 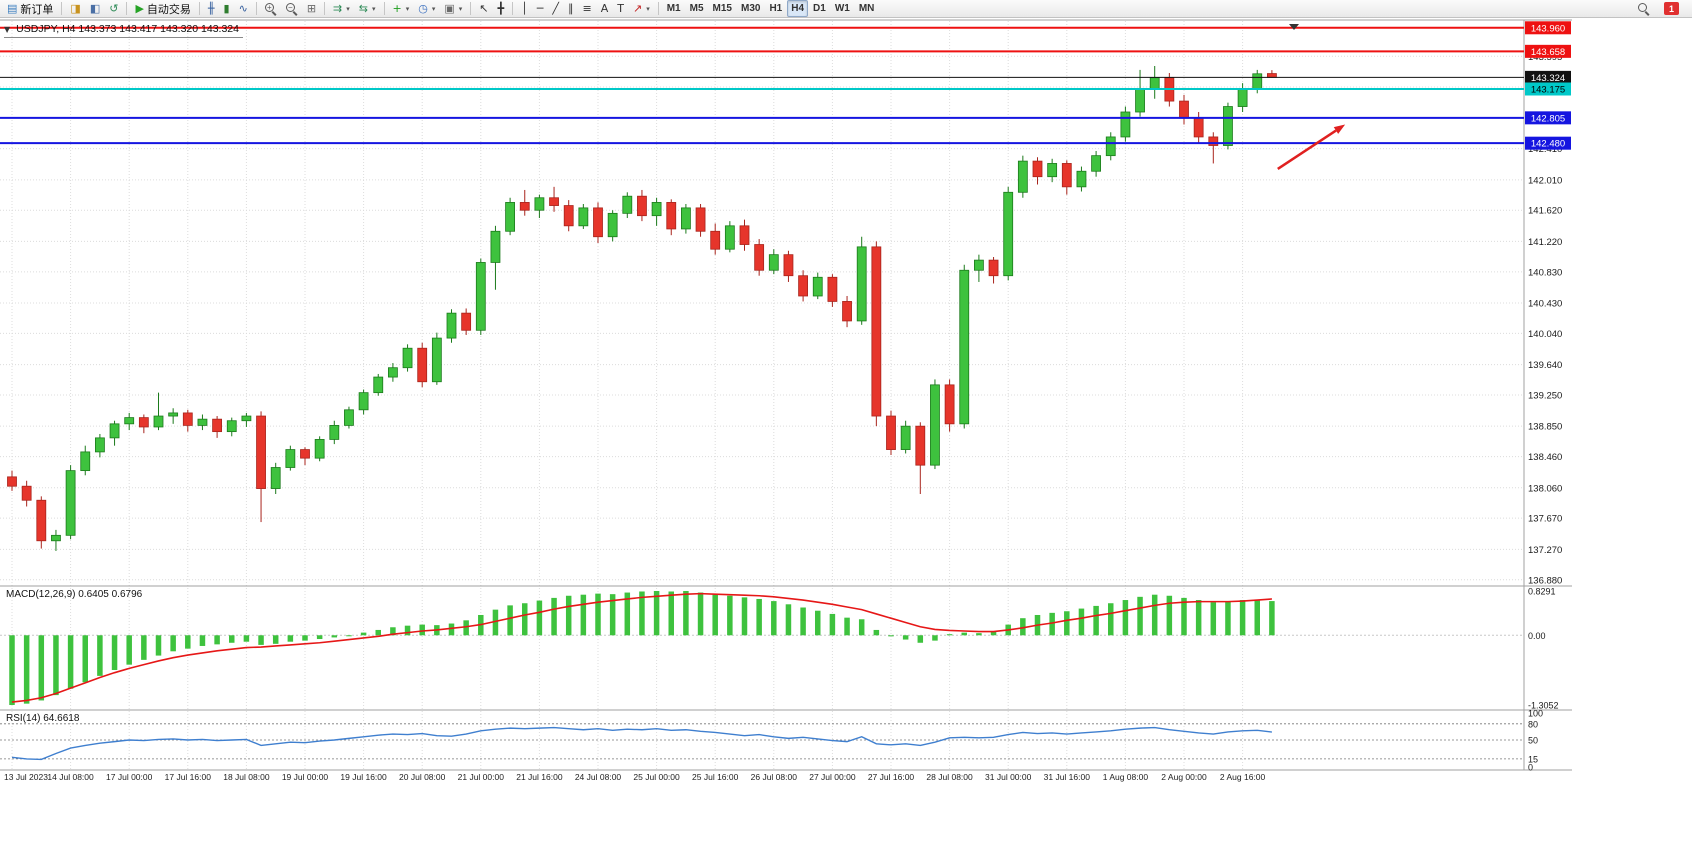 I want to click on timeframe-h1: H1, so click(x=776, y=8).